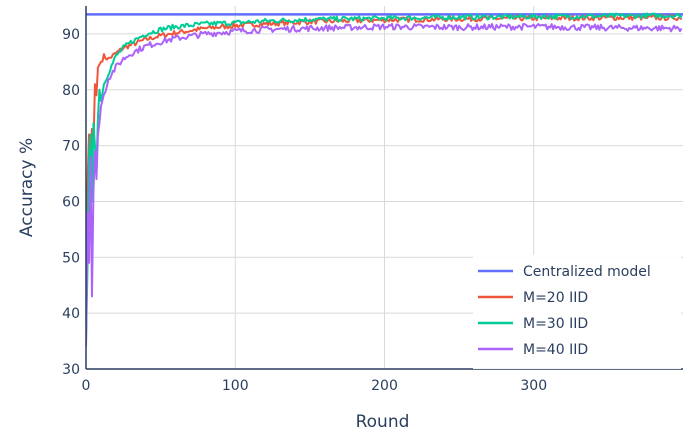 The width and height of the screenshot is (694, 437). I want to click on legend-item: M=40 IID, so click(533, 350).